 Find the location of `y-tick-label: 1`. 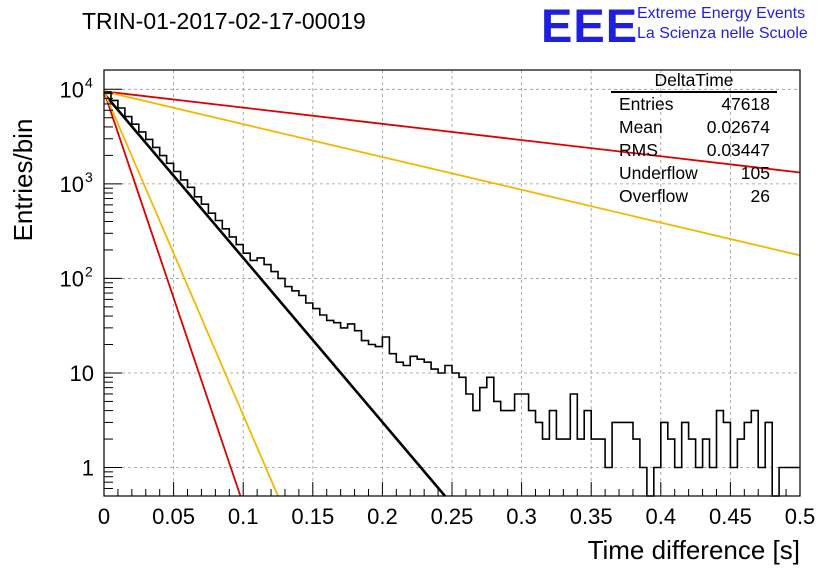

y-tick-label: 1 is located at coordinates (88, 468).